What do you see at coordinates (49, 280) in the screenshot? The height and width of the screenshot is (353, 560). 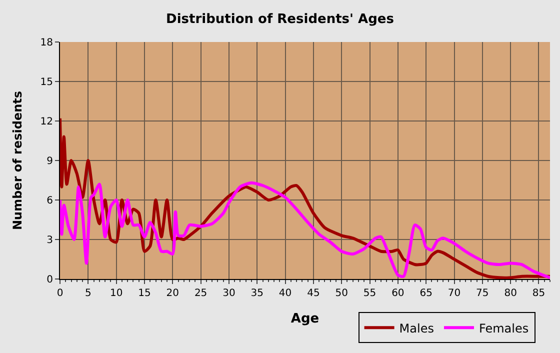 I see `y-tick-label: 0` at bounding box center [49, 280].